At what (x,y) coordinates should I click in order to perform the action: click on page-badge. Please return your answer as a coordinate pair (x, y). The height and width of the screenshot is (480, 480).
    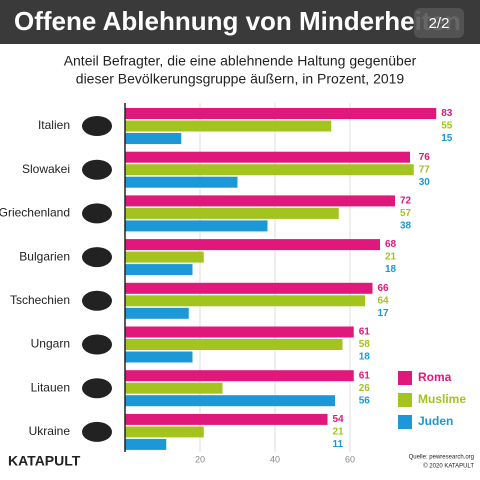
    Looking at the image, I should click on (439, 23).